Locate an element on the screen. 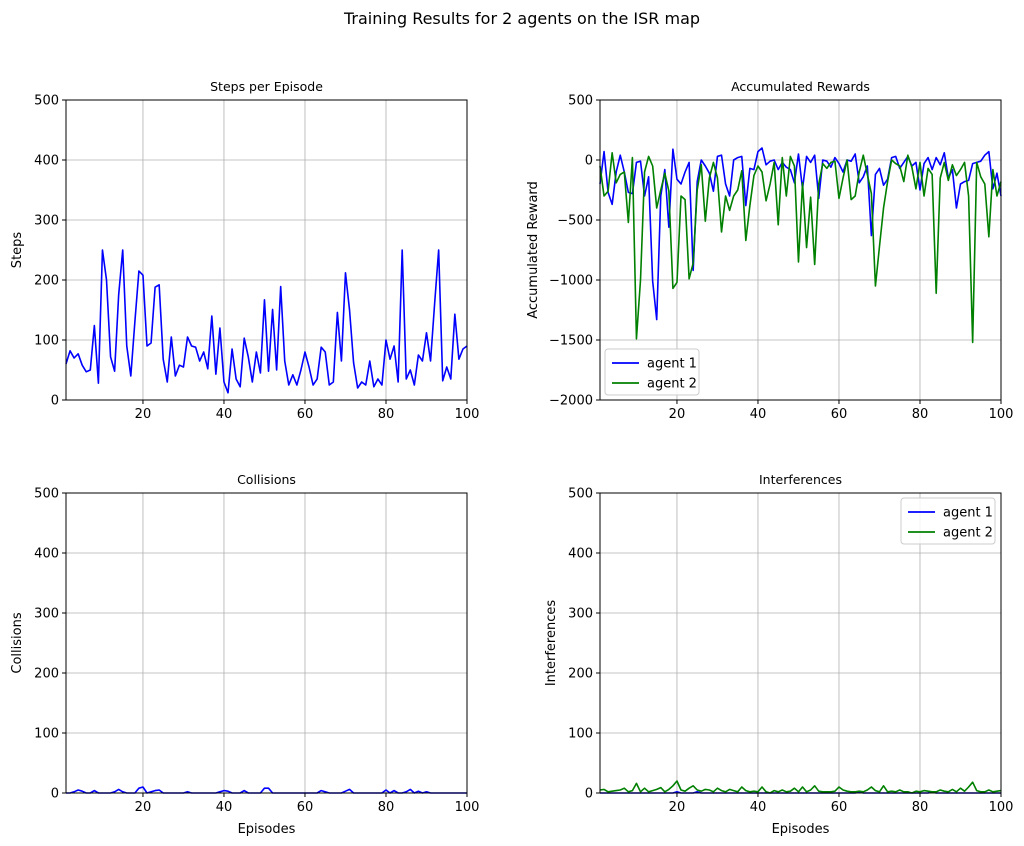 The image size is (1024, 846). interferences-ytick-label-500: 500 is located at coordinates (580, 494).